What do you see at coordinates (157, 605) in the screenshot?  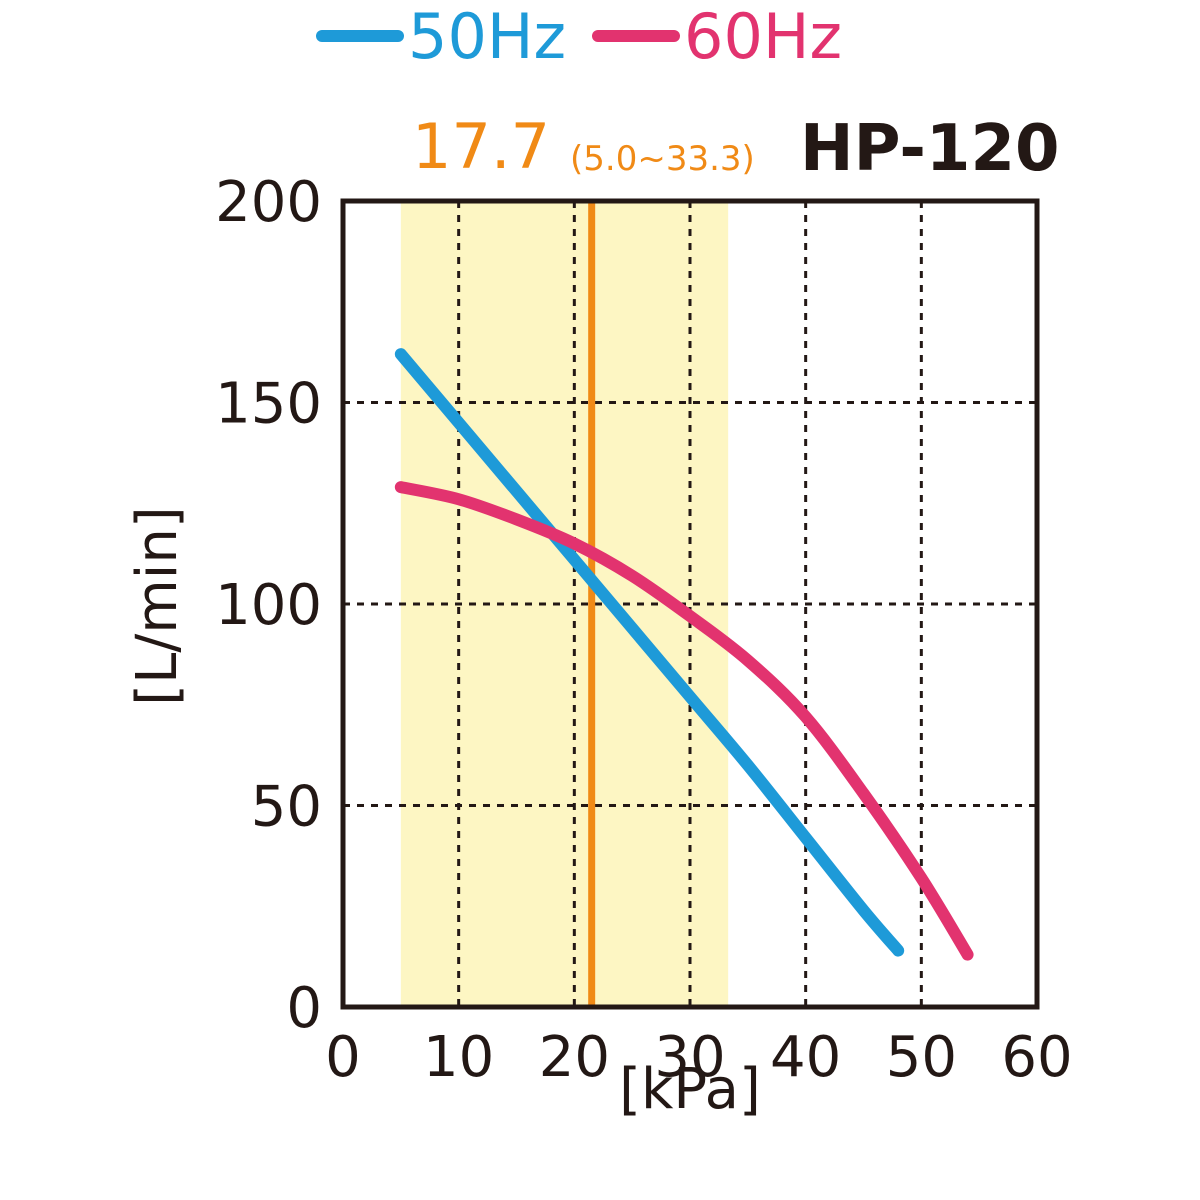 I see `y-axis-label: [L/min]` at bounding box center [157, 605].